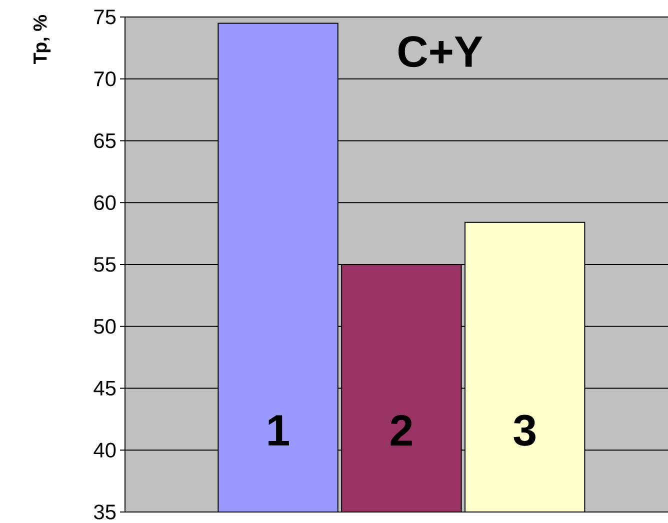 The image size is (668, 523). What do you see at coordinates (105, 512) in the screenshot?
I see `y-tick-label: 35` at bounding box center [105, 512].